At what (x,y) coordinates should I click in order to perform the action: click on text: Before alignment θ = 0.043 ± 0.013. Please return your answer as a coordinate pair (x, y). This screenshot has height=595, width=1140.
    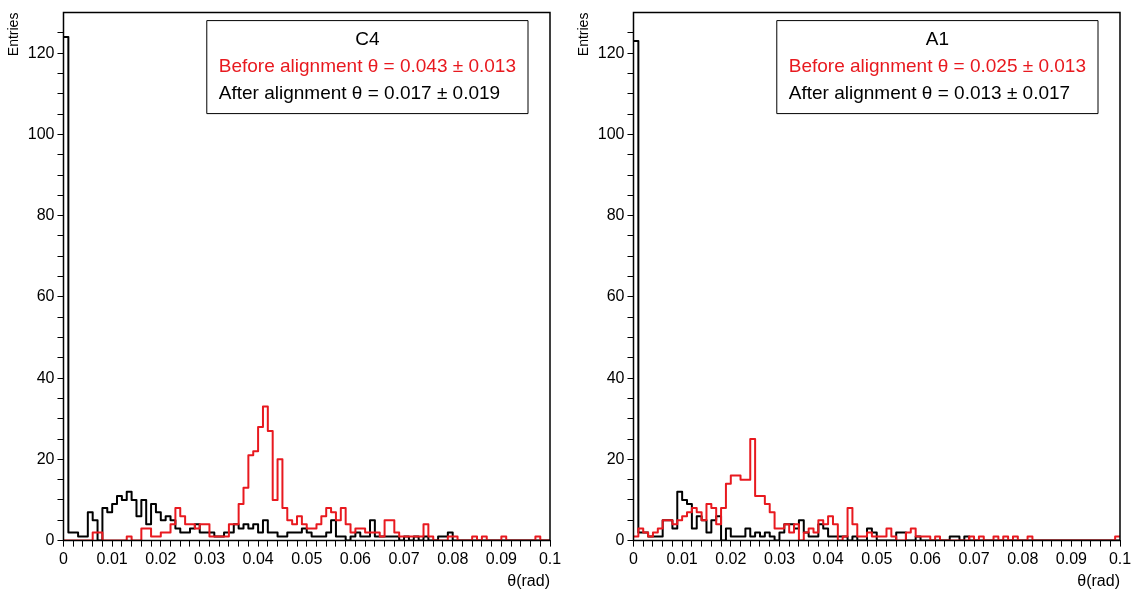
    Looking at the image, I should click on (367, 66).